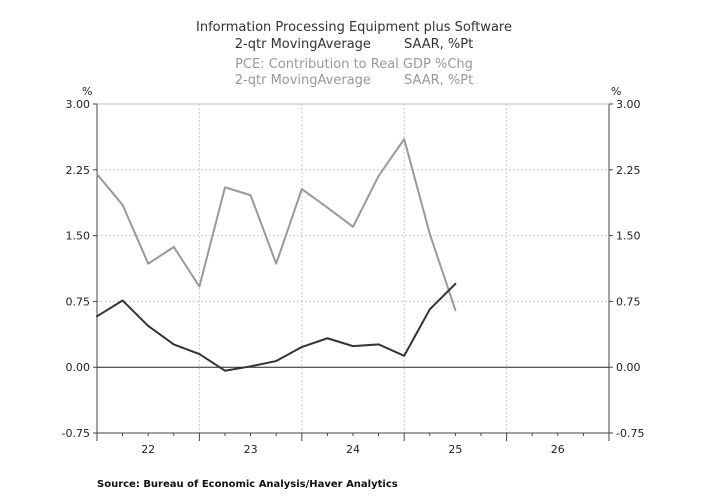 The width and height of the screenshot is (708, 499). I want to click on y-tick-label-right: 2.25, so click(628, 170).